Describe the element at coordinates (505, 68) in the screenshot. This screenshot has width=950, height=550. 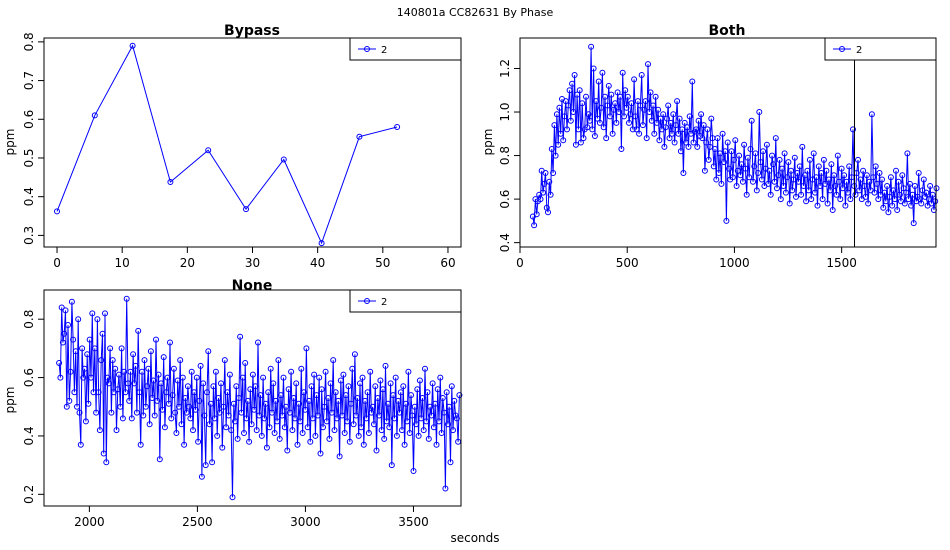
I see `y-tick-label: 1.2` at that location.